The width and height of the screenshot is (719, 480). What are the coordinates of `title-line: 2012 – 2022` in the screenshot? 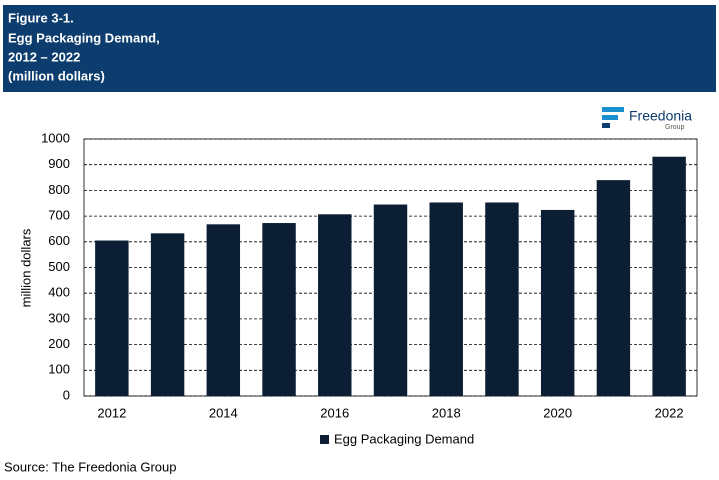 It's located at (44, 56).